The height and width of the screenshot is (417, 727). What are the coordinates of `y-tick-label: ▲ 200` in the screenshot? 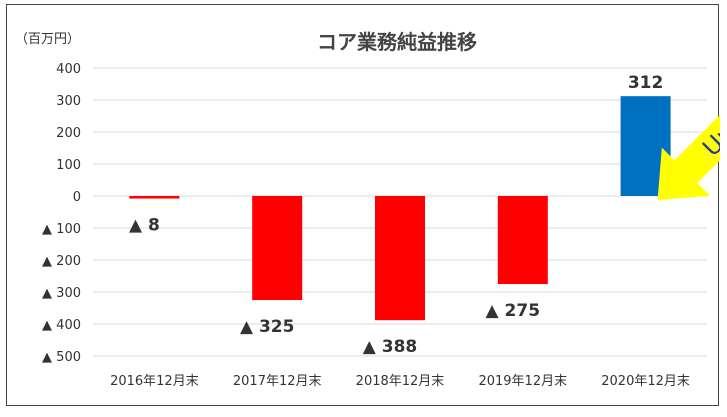 It's located at (61, 261).